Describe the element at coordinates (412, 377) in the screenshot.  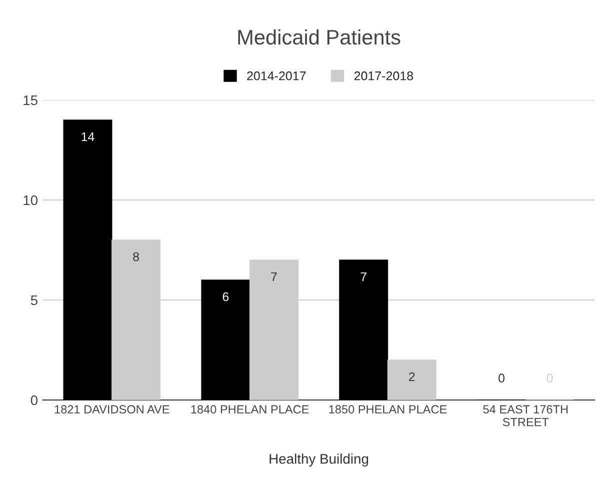
I see `data-label: 2` at that location.